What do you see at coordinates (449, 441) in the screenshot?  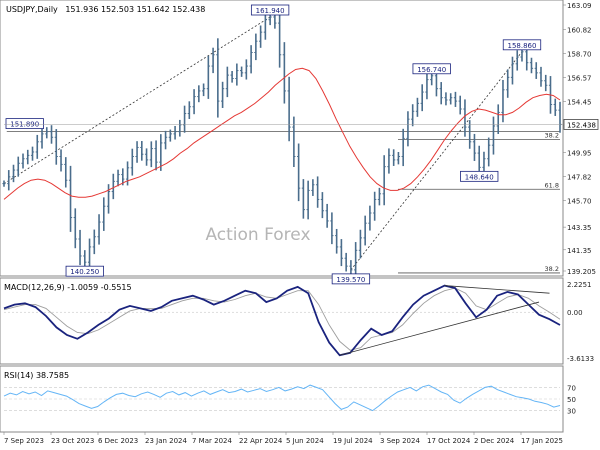 I see `x-tick-label: 17 Oct 2024` at bounding box center [449, 441].